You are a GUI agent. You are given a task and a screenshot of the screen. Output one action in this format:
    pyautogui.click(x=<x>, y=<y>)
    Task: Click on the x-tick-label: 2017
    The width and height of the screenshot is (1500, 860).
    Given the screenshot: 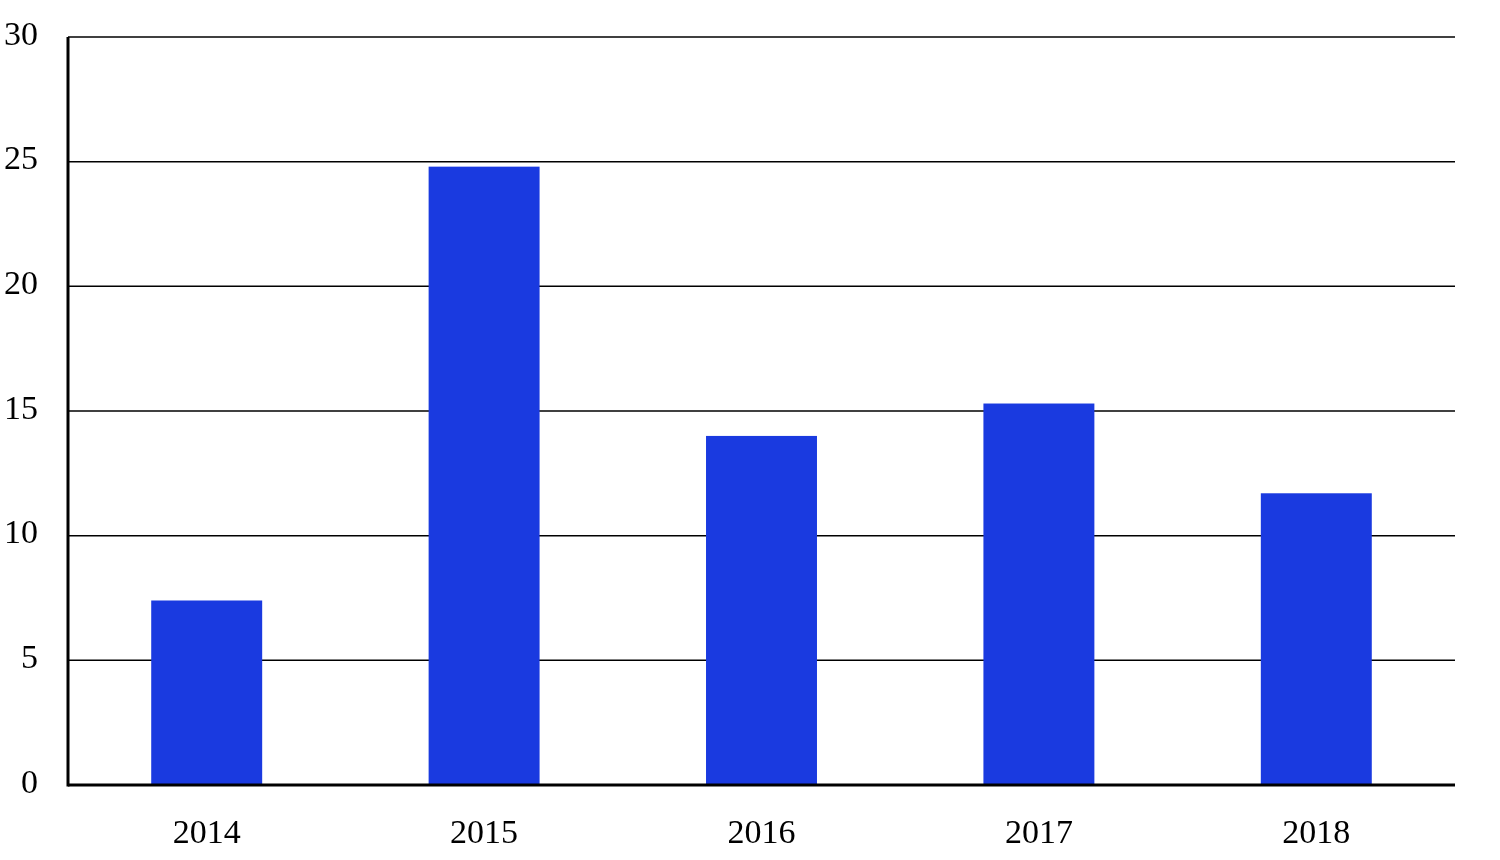 What is the action you would take?
    pyautogui.click(x=1038, y=831)
    